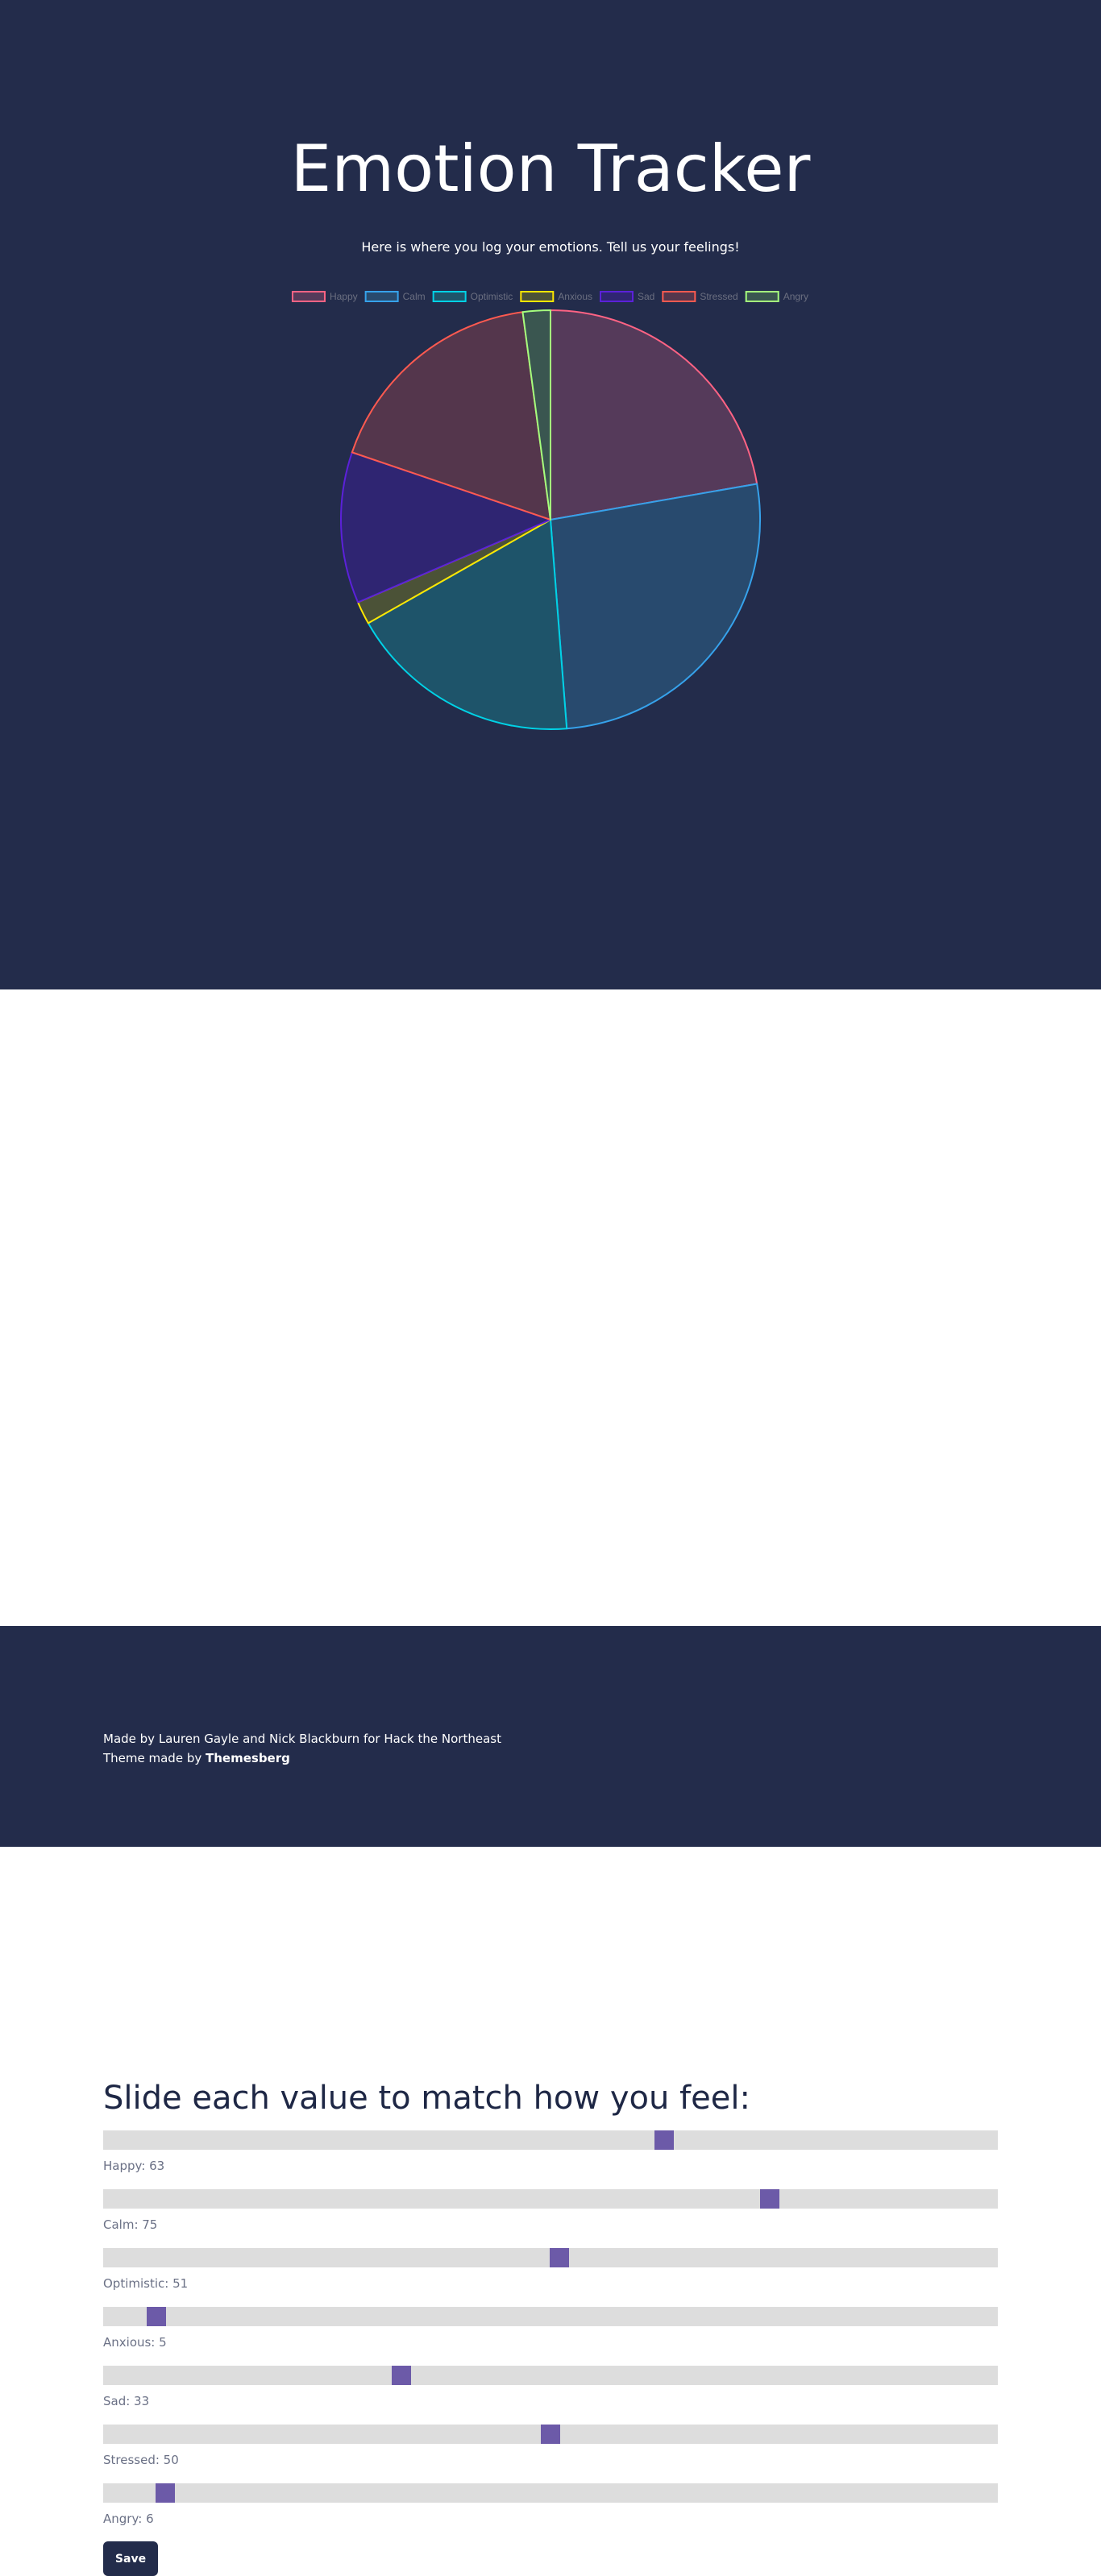  What do you see at coordinates (718, 296) in the screenshot?
I see `legend-label: Stressed` at bounding box center [718, 296].